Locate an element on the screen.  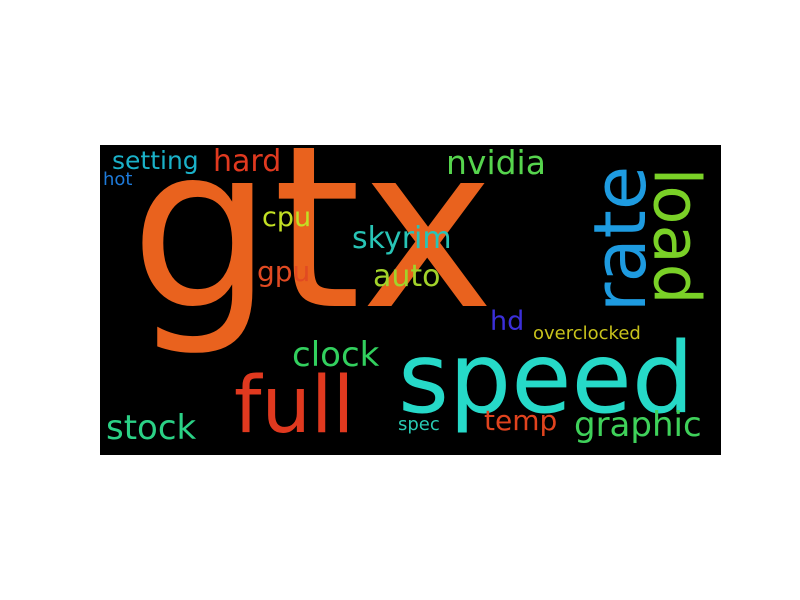
word-full: full is located at coordinates (294, 406).